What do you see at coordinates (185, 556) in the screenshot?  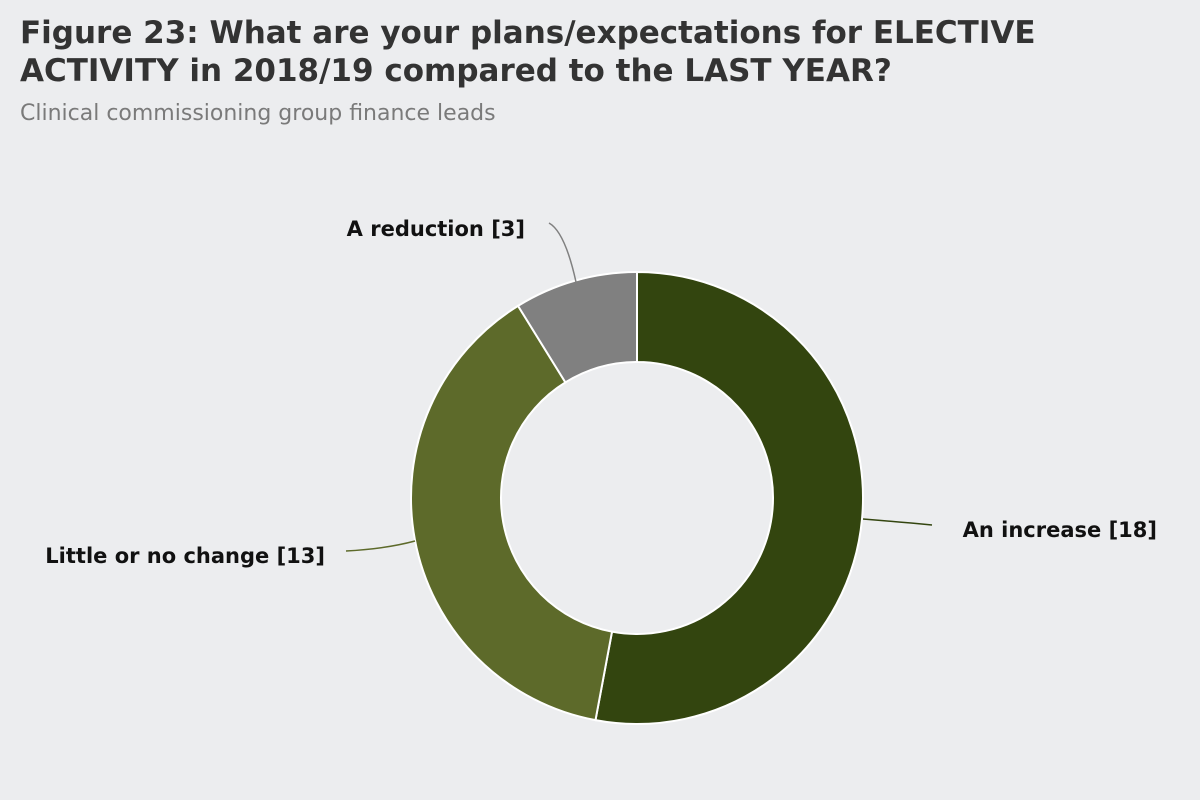 I see `slice-label-little-or-no-change: Little or no change [13]` at bounding box center [185, 556].